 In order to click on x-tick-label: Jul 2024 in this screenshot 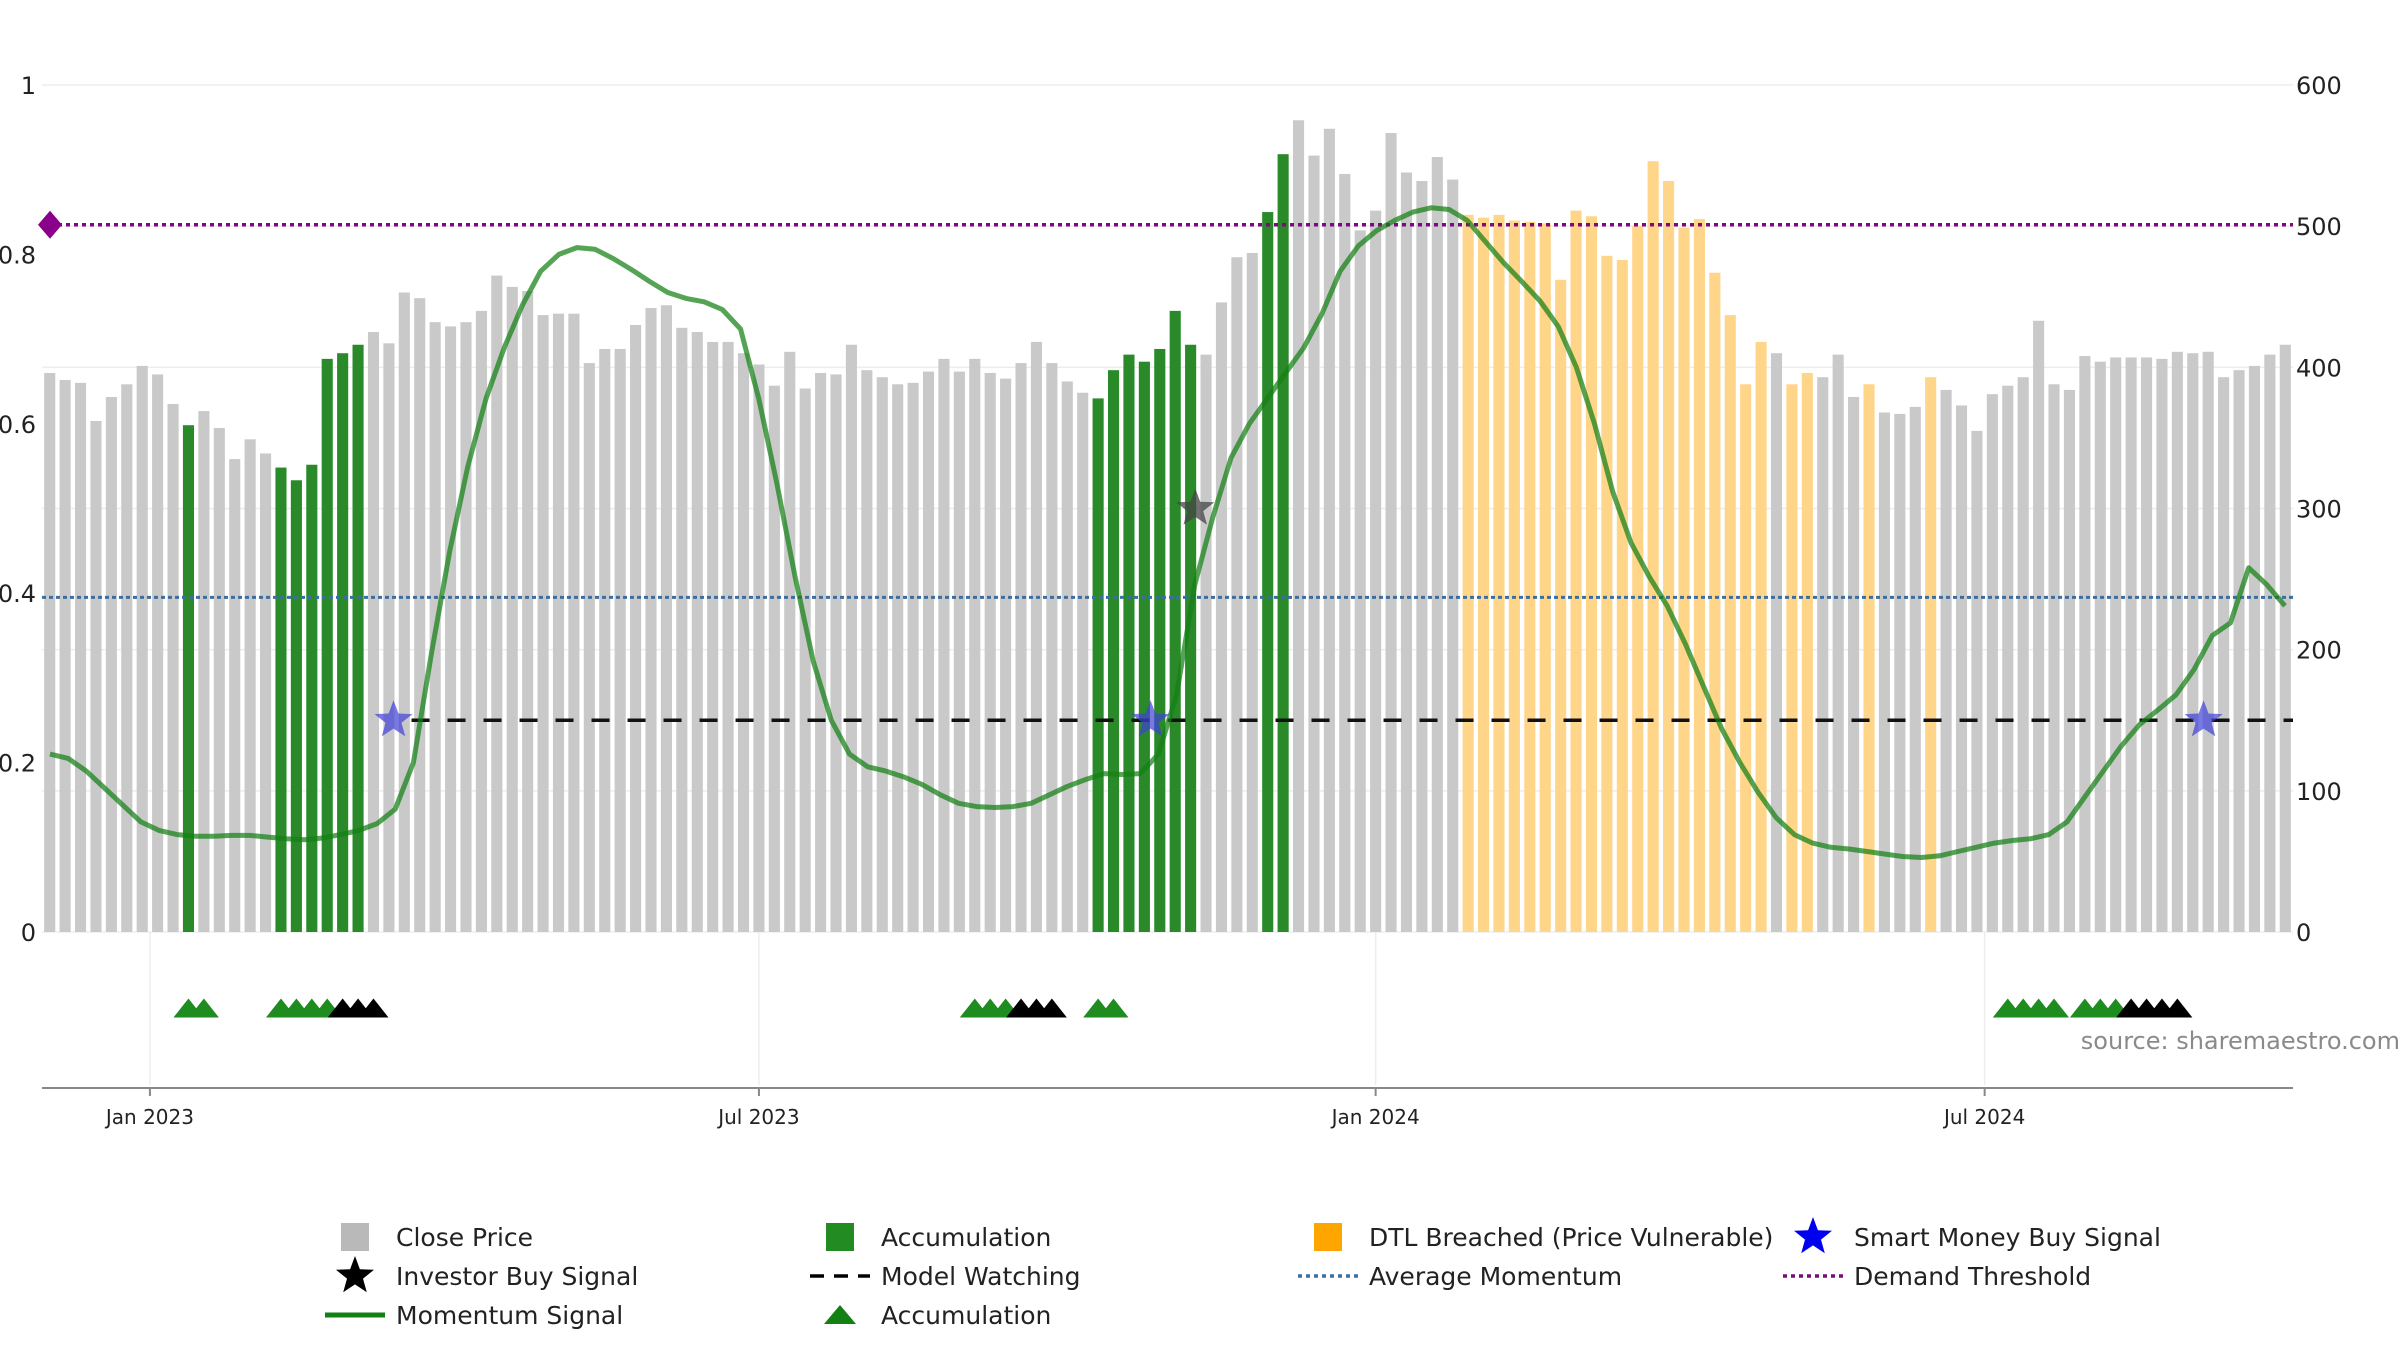, I will do `click(1983, 1117)`.